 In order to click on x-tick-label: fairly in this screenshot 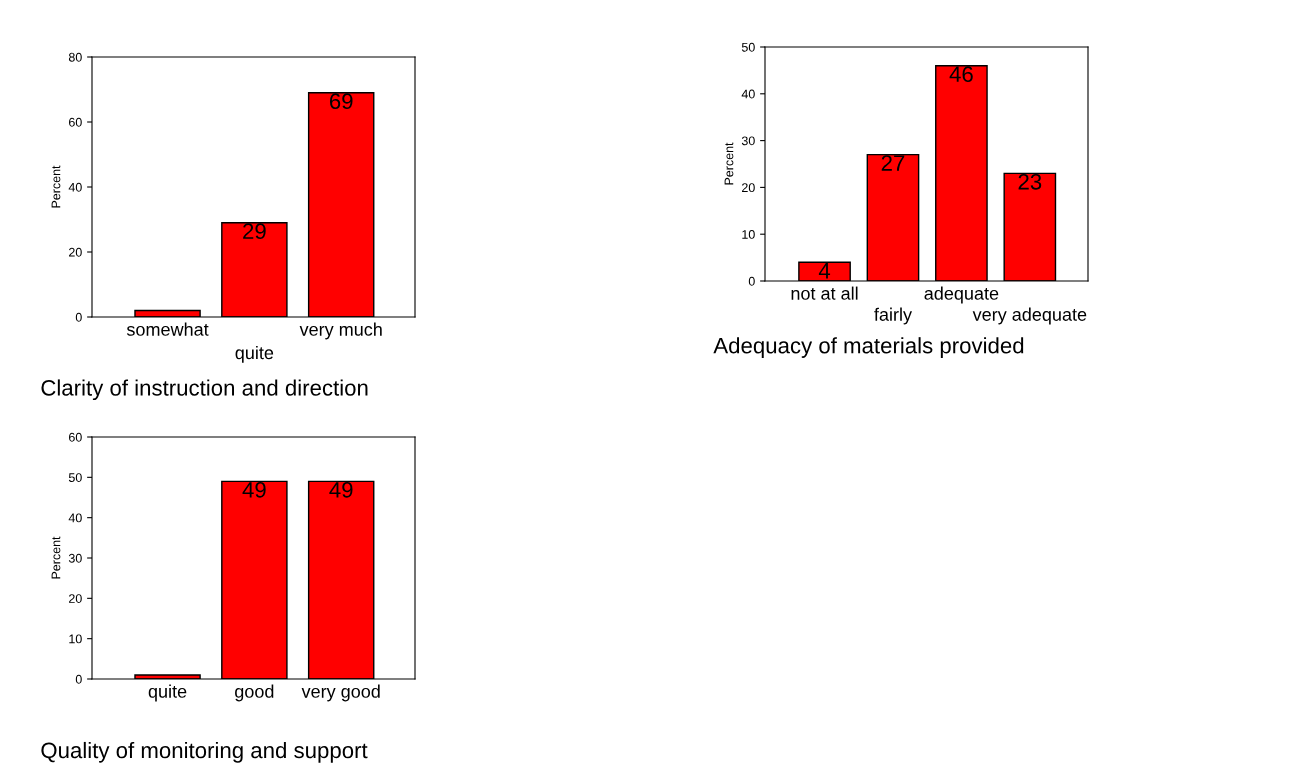, I will do `click(893, 316)`.